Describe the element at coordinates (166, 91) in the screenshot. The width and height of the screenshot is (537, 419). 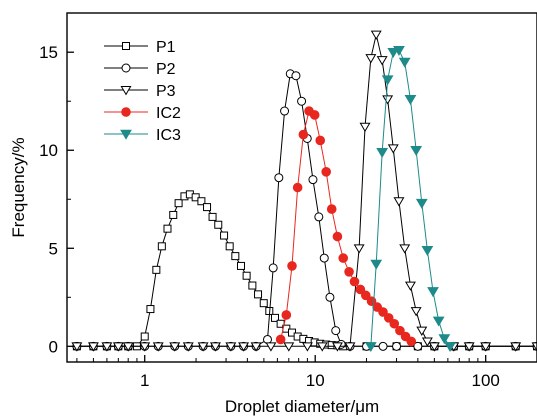
I see `legend-label-p3: P3` at that location.